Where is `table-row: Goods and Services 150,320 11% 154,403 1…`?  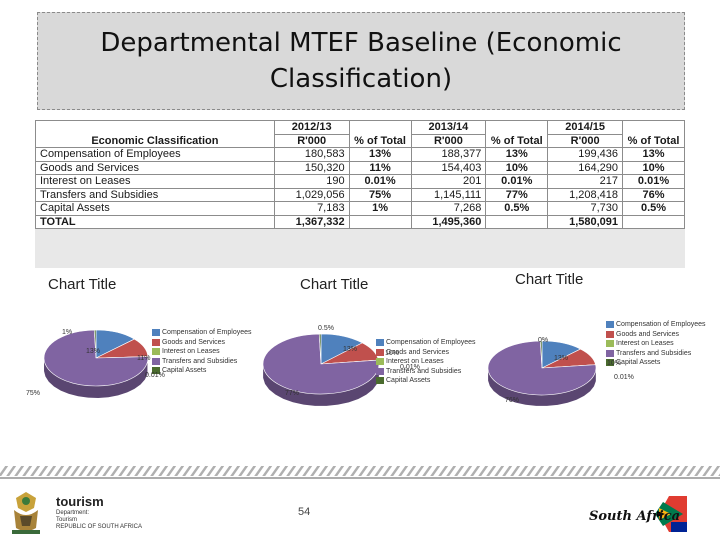 table-row: Goods and Services 150,320 11% 154,403 1… is located at coordinates (360, 167).